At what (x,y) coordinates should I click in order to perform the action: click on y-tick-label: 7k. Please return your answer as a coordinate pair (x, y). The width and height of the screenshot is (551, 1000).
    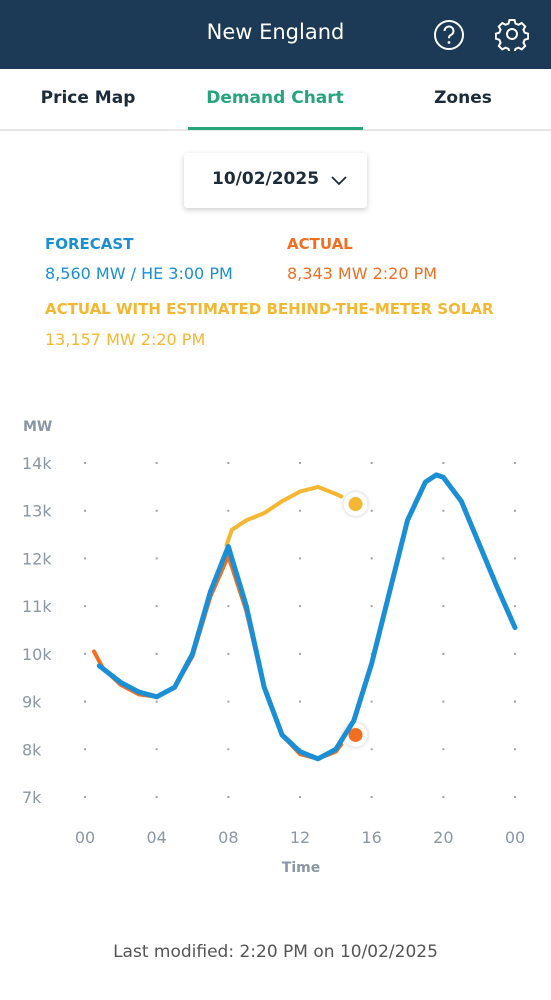
    Looking at the image, I should click on (32, 797).